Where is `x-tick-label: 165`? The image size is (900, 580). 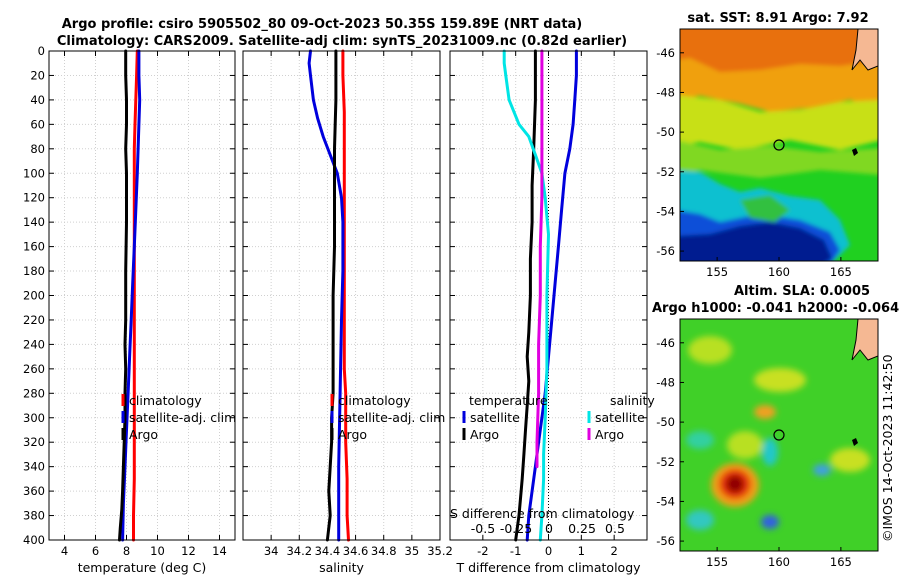
x-tick-label: 165 is located at coordinates (841, 562).